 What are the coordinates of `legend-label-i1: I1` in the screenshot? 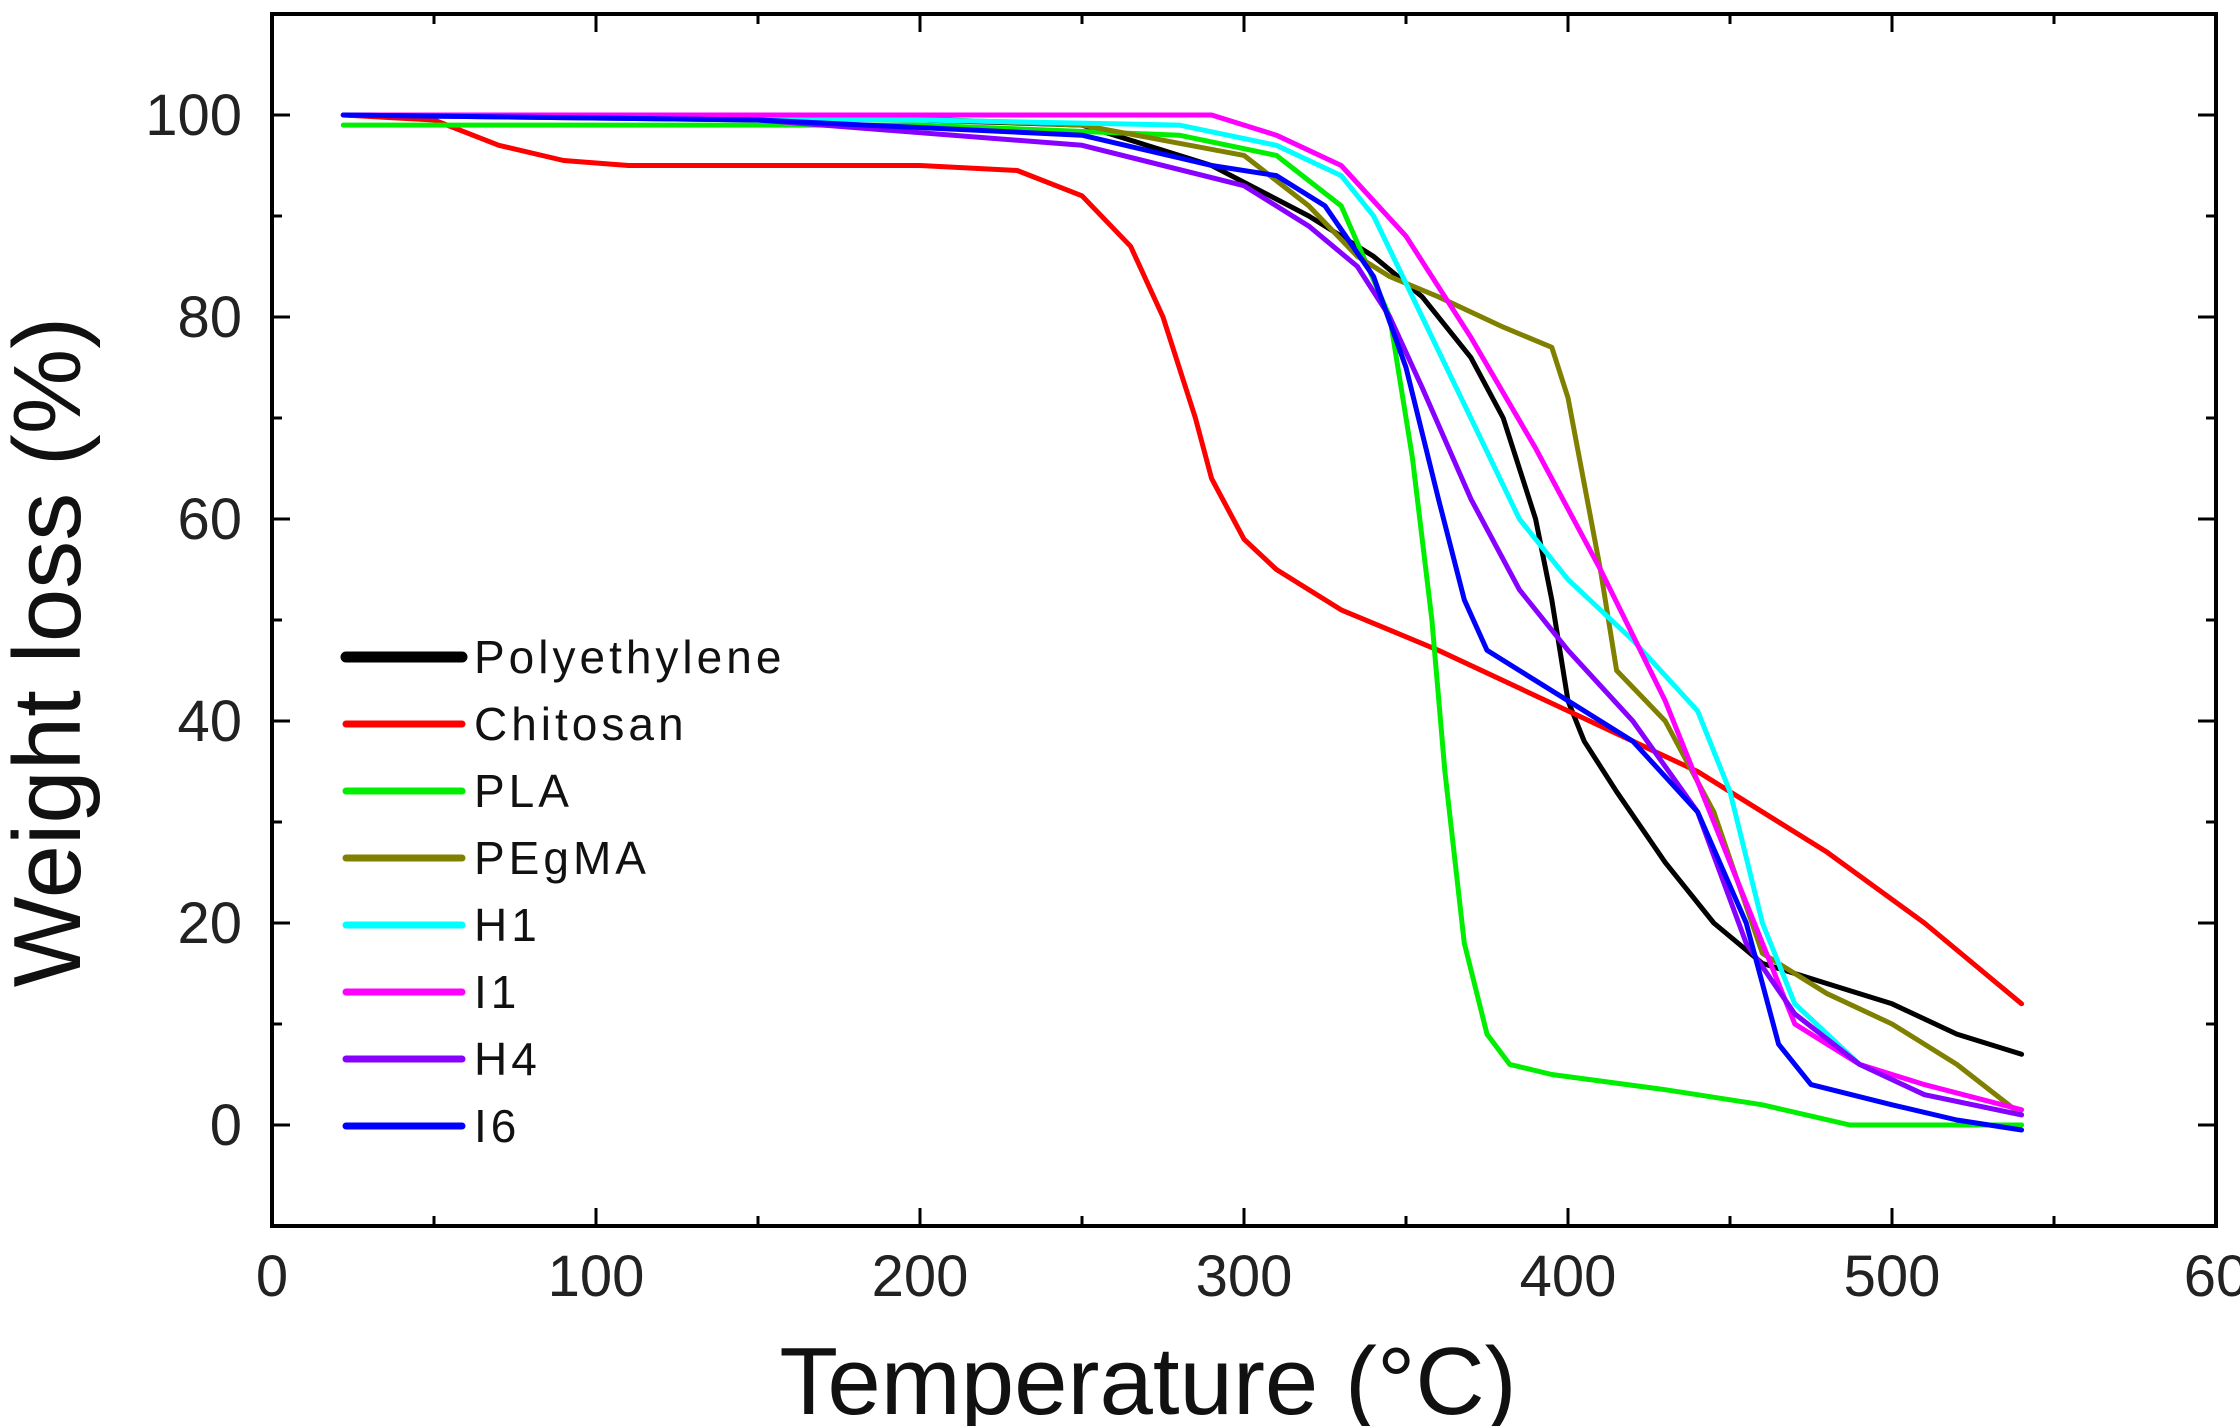 It's located at (497, 992).